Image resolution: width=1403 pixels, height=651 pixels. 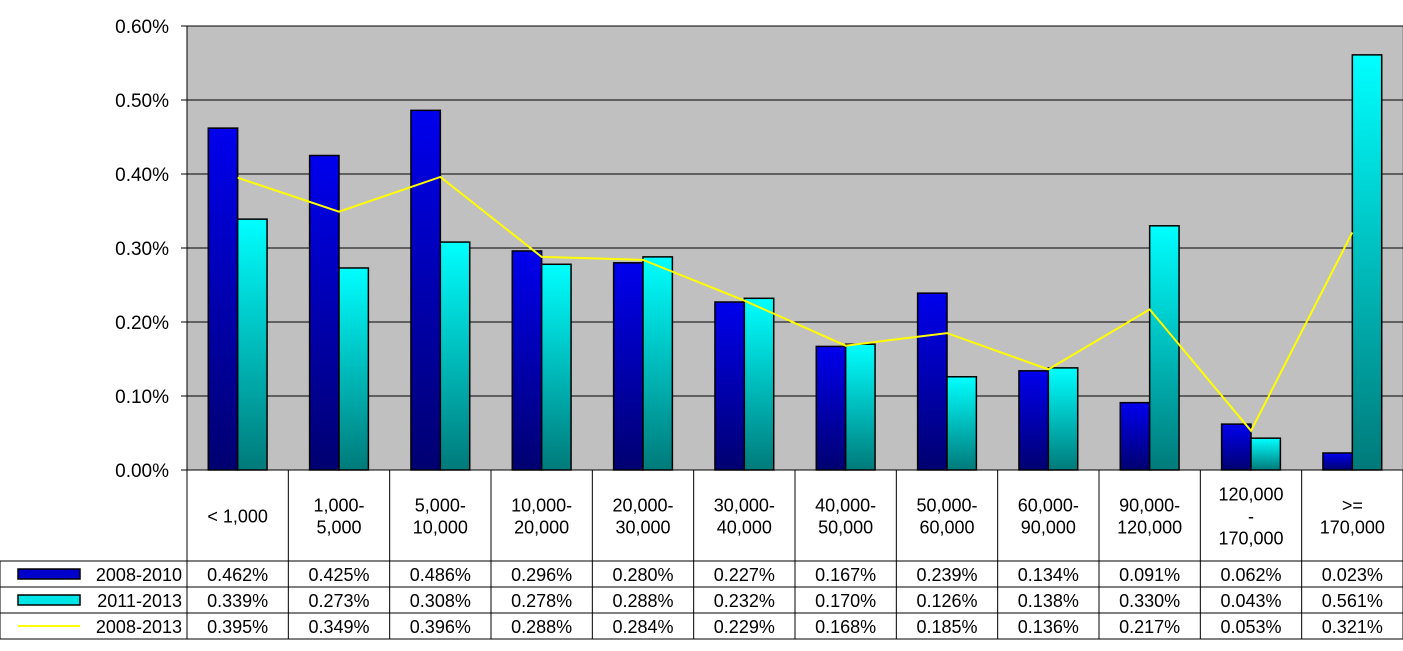 What do you see at coordinates (142, 175) in the screenshot?
I see `y-tick-label: 0.40%` at bounding box center [142, 175].